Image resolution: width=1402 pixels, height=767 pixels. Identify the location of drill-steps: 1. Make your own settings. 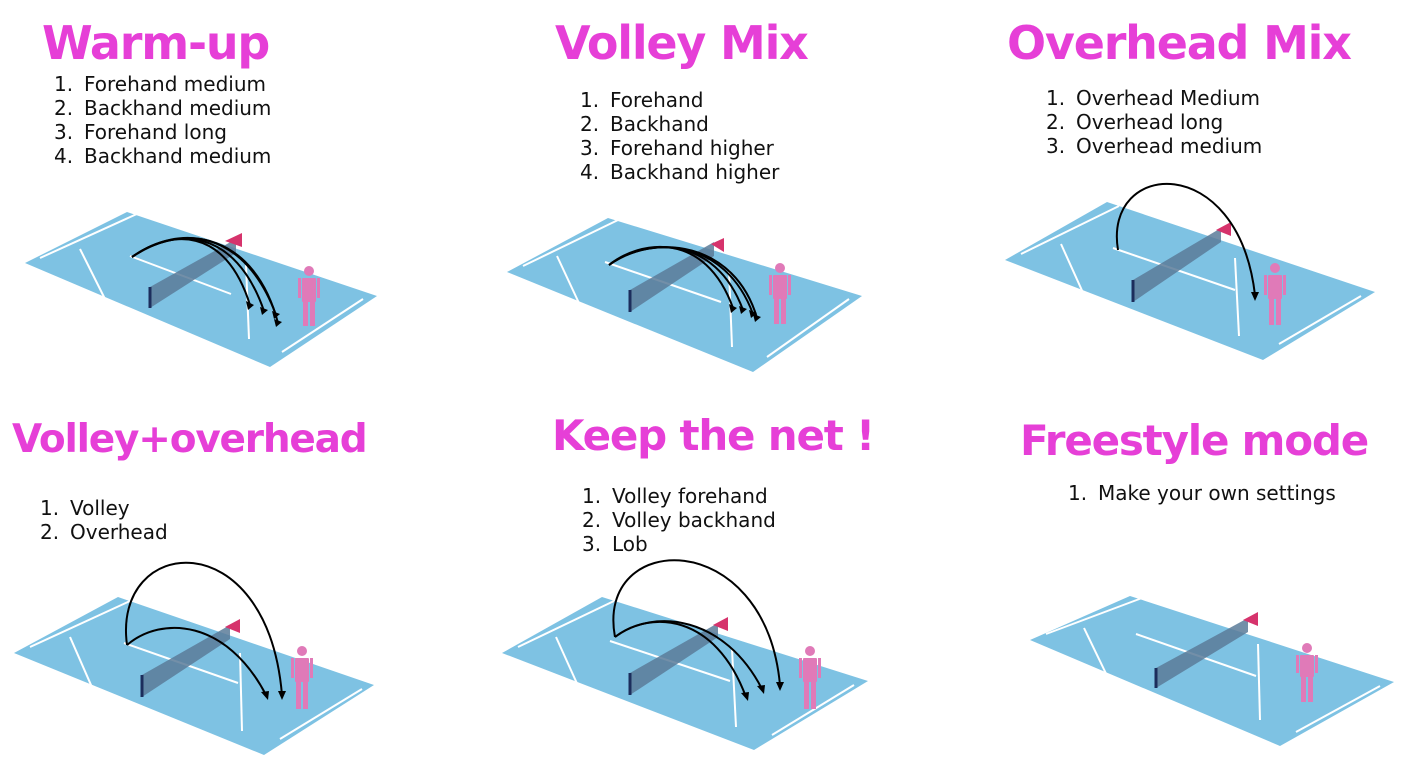
(1202, 493).